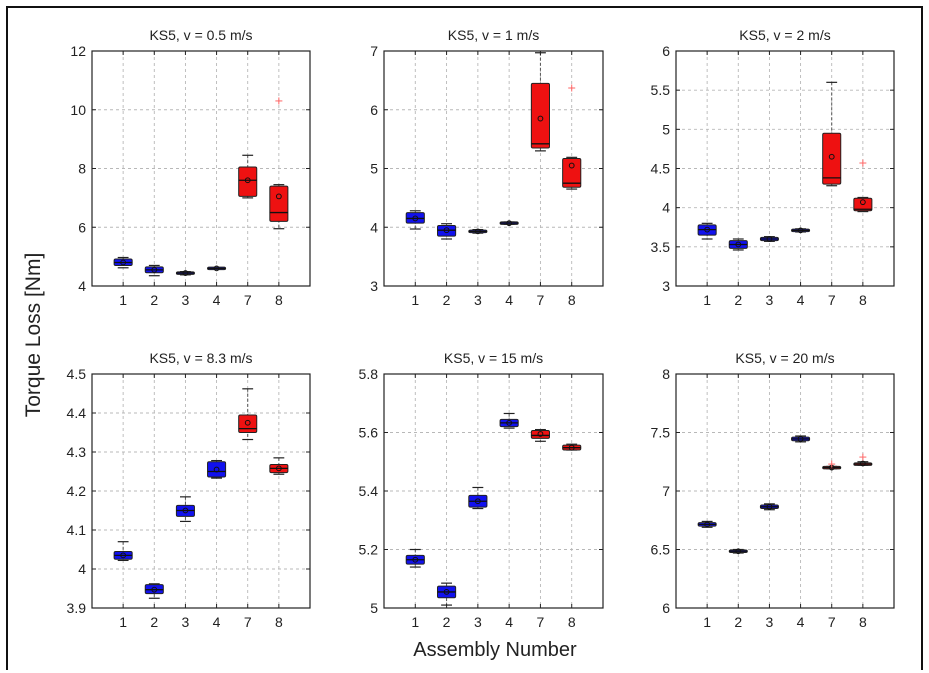 Image resolution: width=929 pixels, height=673 pixels. I want to click on y-tick-label: 5.4, so click(369, 491).